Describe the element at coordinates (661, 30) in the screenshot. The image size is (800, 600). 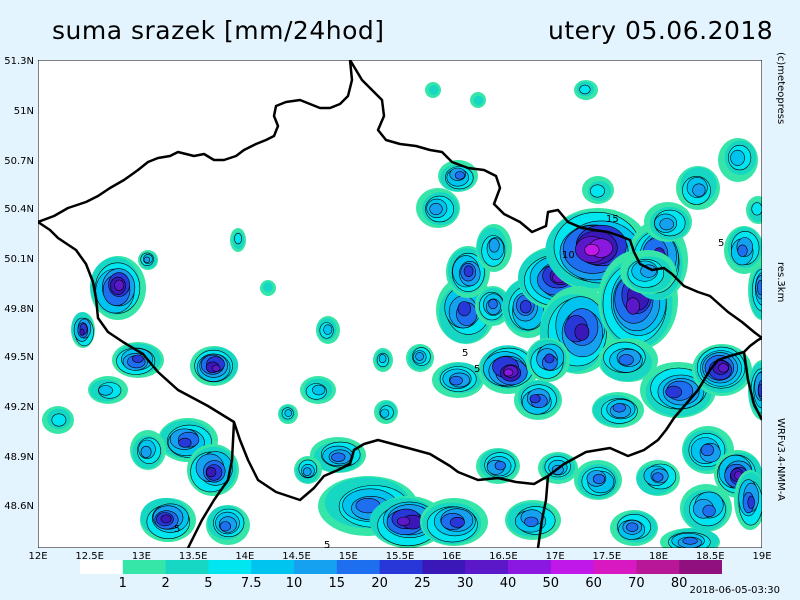
I see `map-date: utery 05.06.2018` at that location.